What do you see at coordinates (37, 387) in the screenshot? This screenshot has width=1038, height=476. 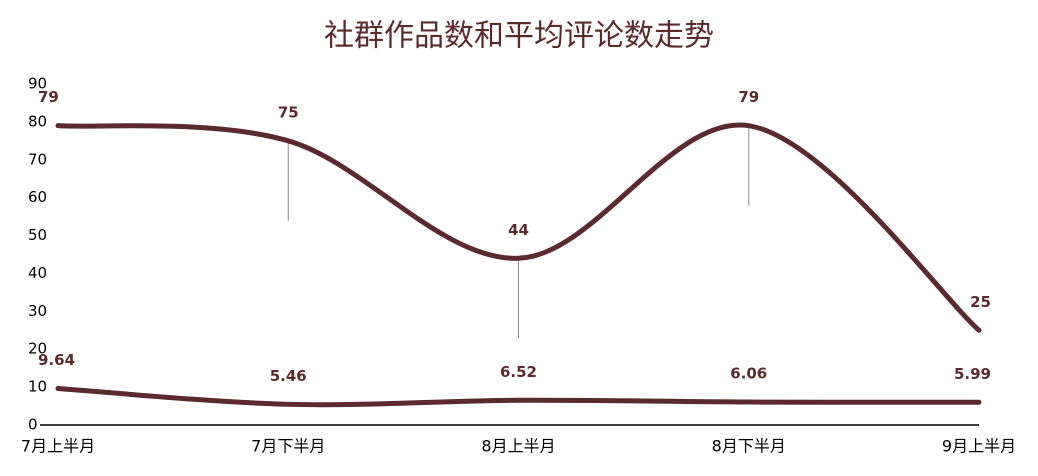 I see `y-tick-label: 10` at bounding box center [37, 387].